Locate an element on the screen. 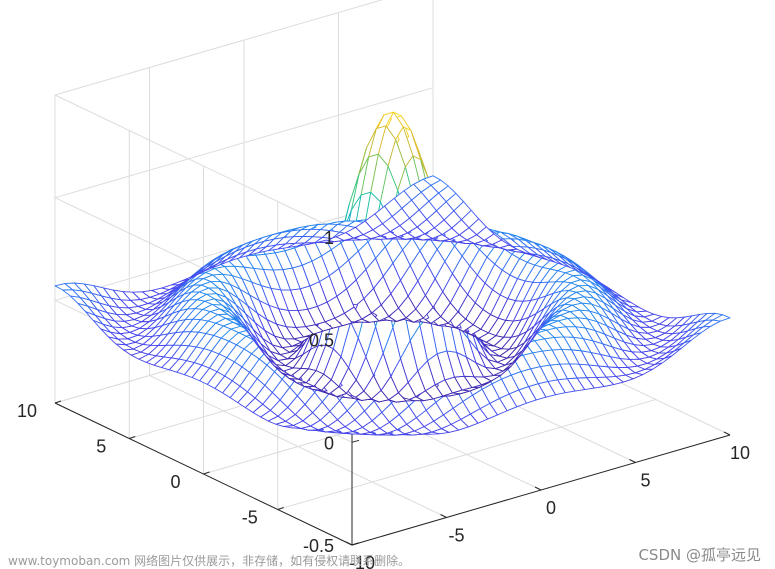 The width and height of the screenshot is (775, 569). x-tick-label: -5 is located at coordinates (456, 536).